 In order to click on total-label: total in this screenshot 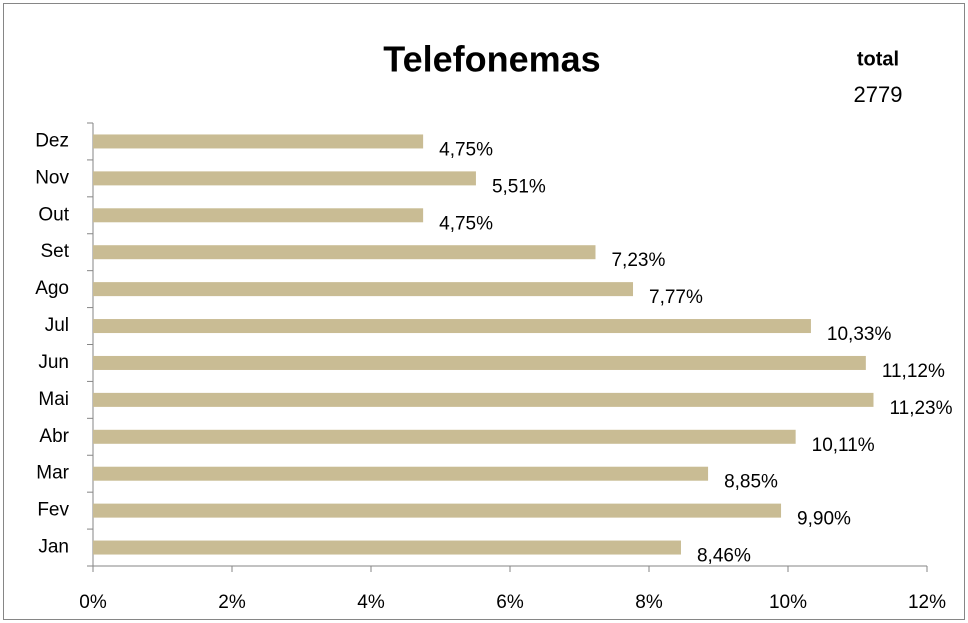, I will do `click(878, 59)`.